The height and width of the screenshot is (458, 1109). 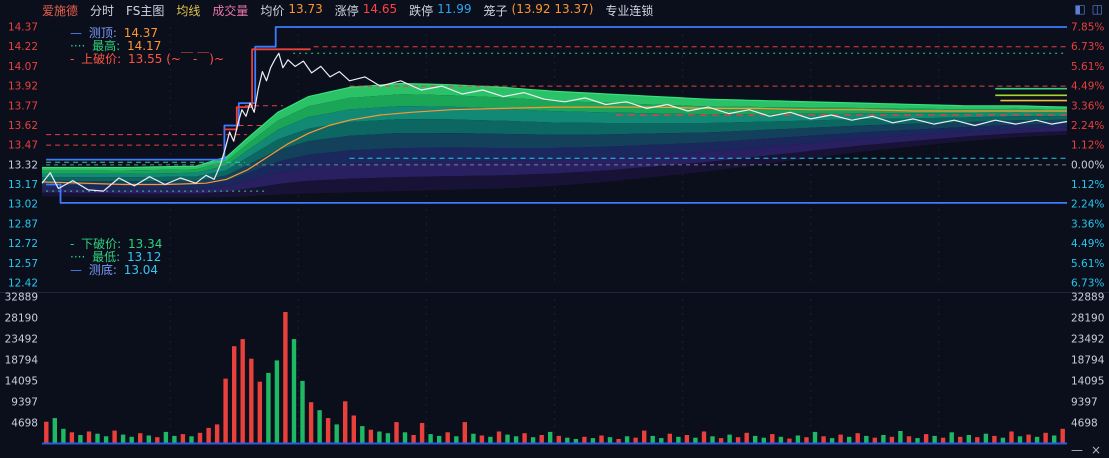 What do you see at coordinates (117, 256) in the screenshot?
I see `annotation-day-low: ···· 最低: 13.12` at bounding box center [117, 256].